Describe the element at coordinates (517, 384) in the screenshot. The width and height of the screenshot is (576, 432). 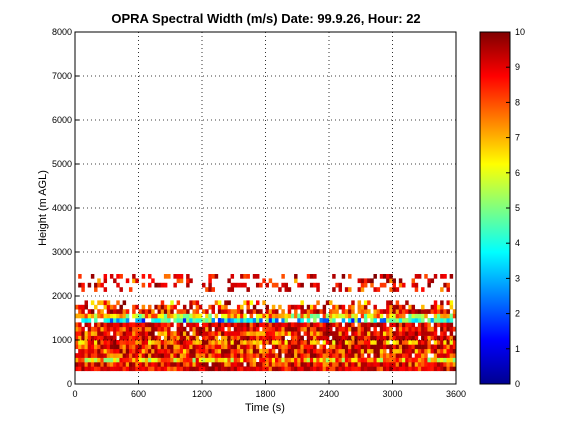
I see `colorbar-tick-label: 0` at that location.